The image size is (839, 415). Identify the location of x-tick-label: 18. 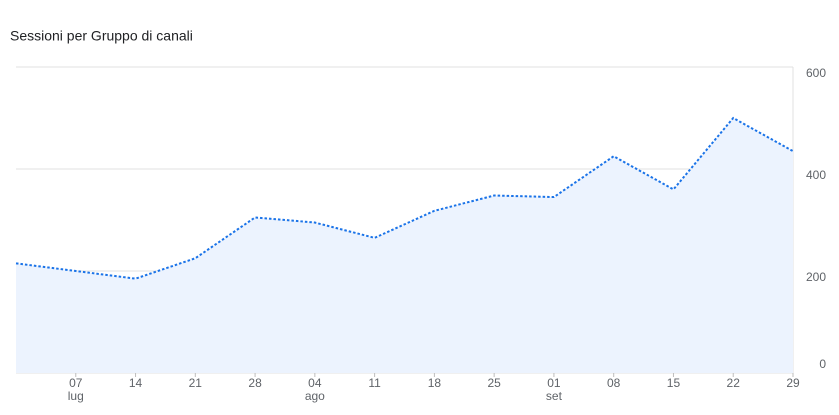
(435, 383).